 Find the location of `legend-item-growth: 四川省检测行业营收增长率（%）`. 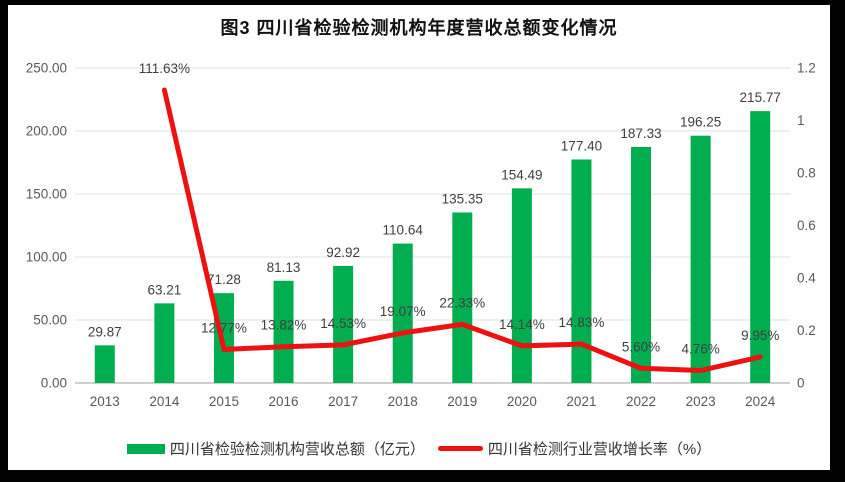

legend-item-growth: 四川省检测行业营收增长率（%） is located at coordinates (574, 448).